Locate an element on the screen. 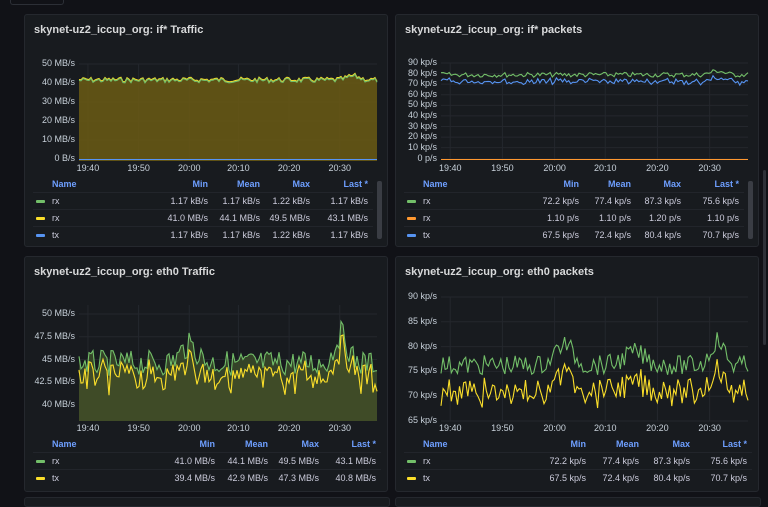  row-collapse-tab is located at coordinates (37, 2).